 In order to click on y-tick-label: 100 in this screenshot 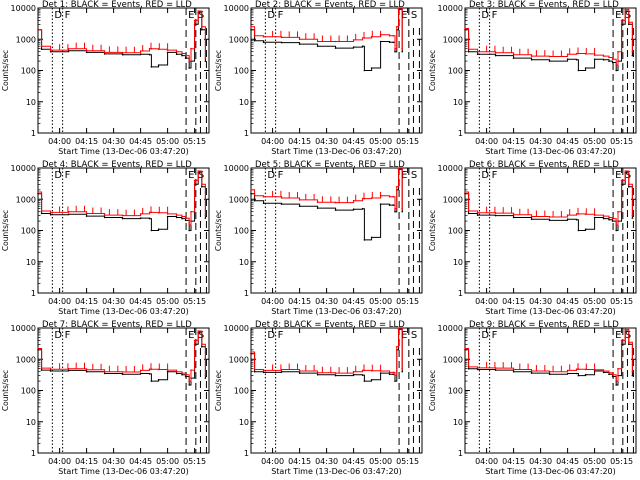, I will do `click(455, 231)`.